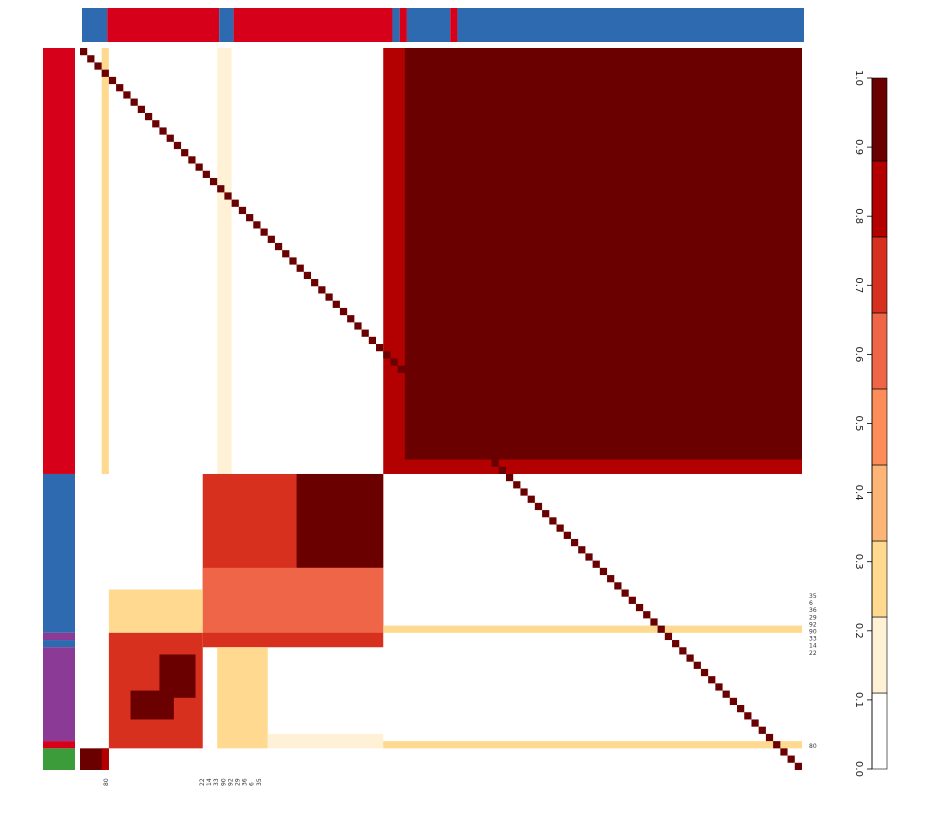 The height and width of the screenshot is (838, 934). Describe the element at coordinates (813, 596) in the screenshot. I see `row-label: 35` at that location.